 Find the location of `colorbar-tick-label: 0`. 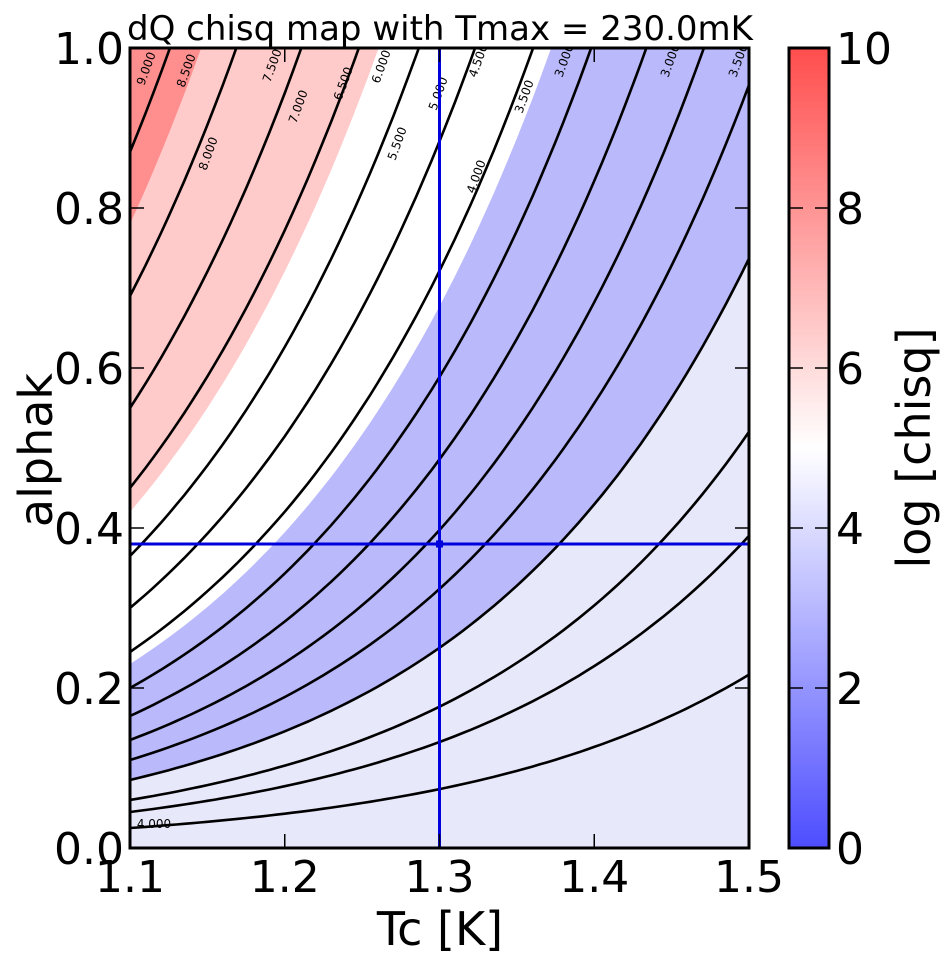

colorbar-tick-label: 0 is located at coordinates (850, 849).